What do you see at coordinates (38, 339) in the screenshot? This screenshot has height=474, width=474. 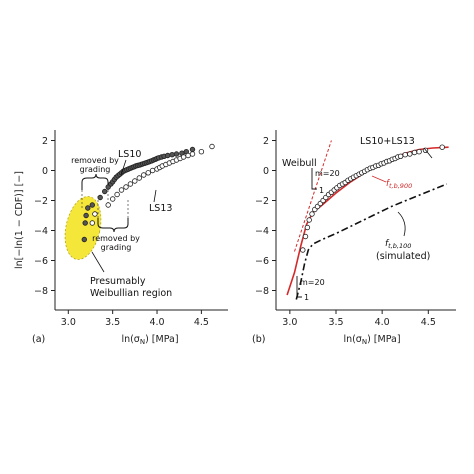 I see `panel-a-label: (a)` at bounding box center [38, 339].